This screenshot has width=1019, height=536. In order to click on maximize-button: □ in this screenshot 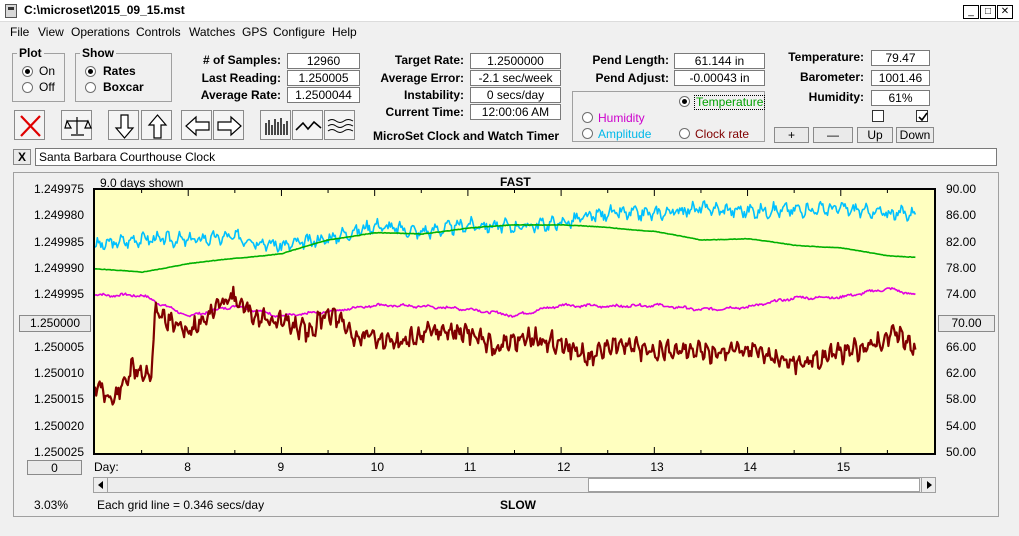, I will do `click(988, 12)`.